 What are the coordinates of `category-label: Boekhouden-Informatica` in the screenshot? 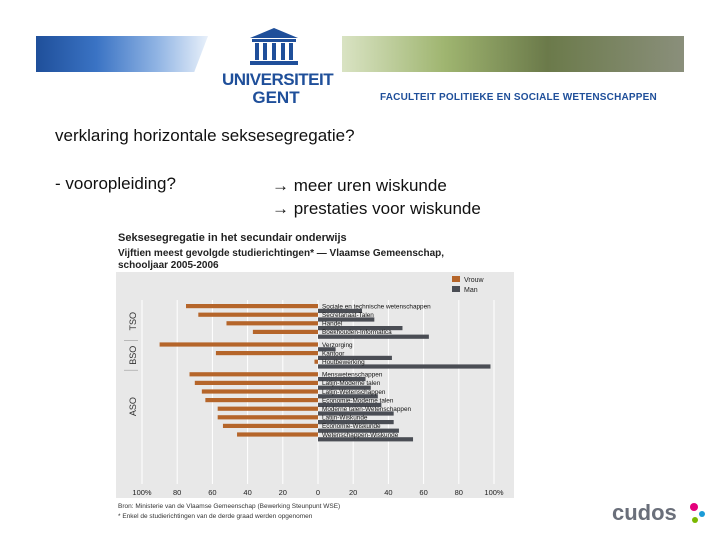 It's located at (357, 332).